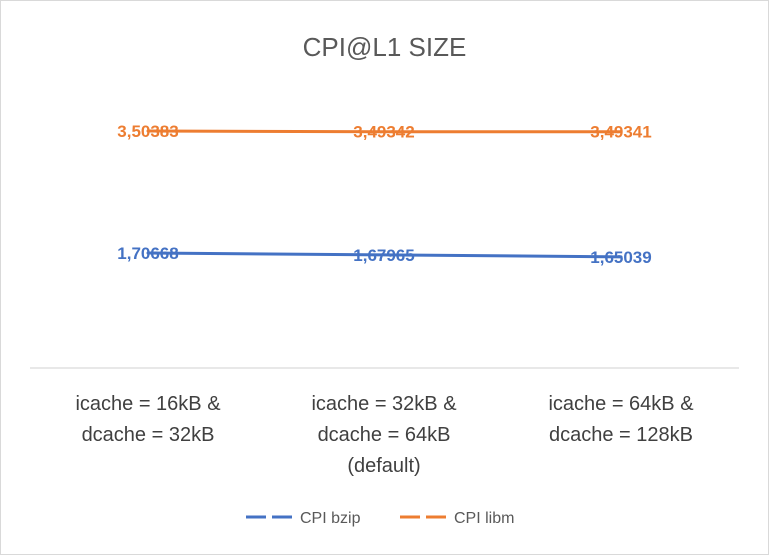 The image size is (769, 555). What do you see at coordinates (621, 435) in the screenshot?
I see `category-label: dcache = 128kB` at bounding box center [621, 435].